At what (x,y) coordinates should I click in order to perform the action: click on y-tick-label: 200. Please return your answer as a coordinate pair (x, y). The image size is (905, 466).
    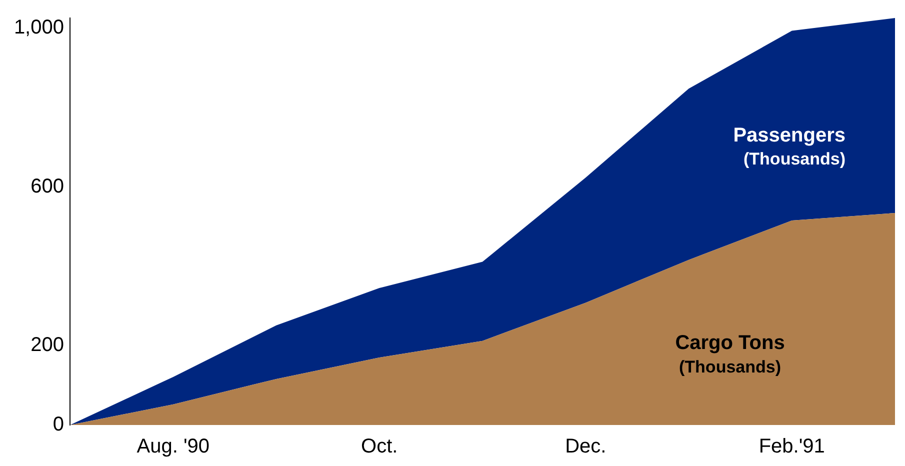
    Looking at the image, I should click on (47, 345).